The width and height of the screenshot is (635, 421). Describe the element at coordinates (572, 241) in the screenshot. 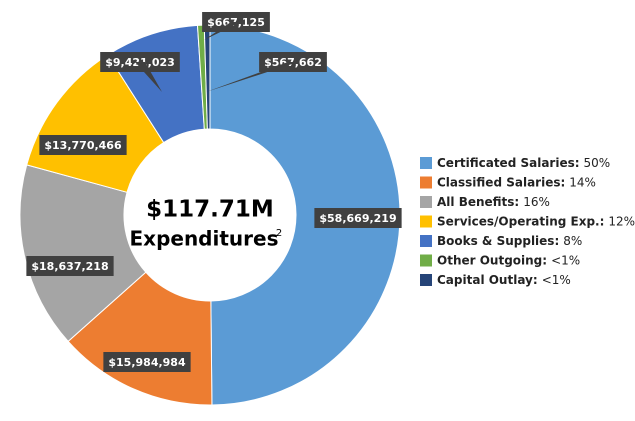

I see `legend-percent: 8%` at that location.